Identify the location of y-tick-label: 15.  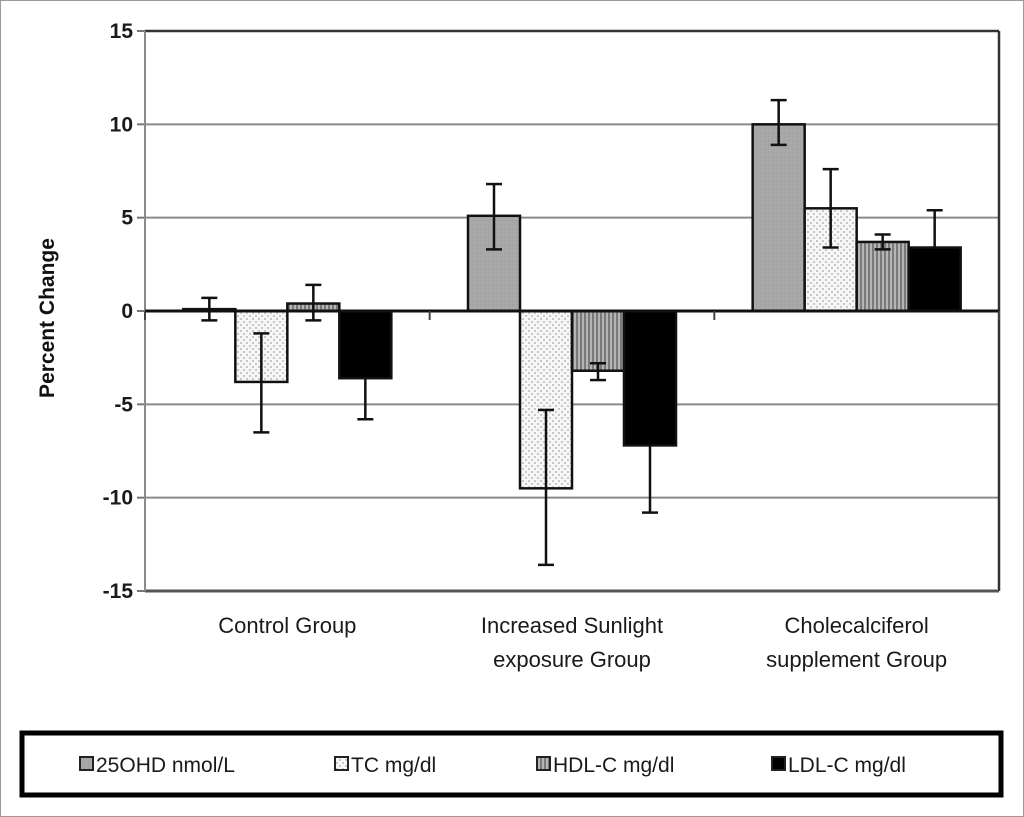
(122, 31).